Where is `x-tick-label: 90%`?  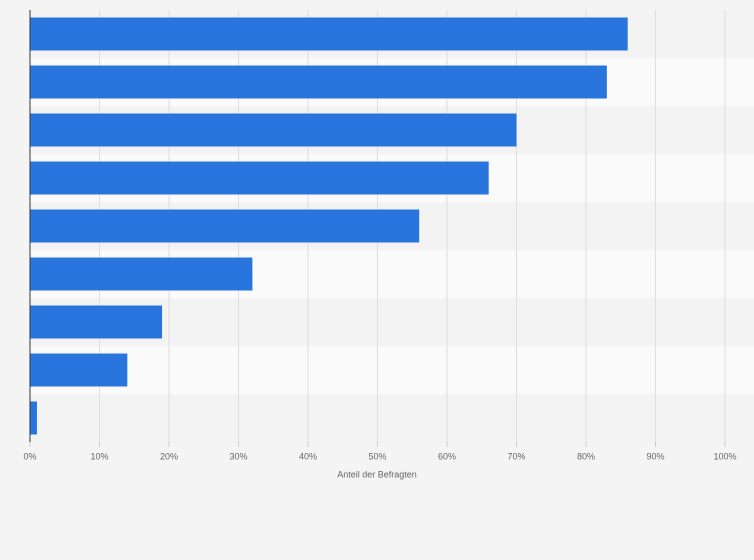
x-tick-label: 90% is located at coordinates (655, 456).